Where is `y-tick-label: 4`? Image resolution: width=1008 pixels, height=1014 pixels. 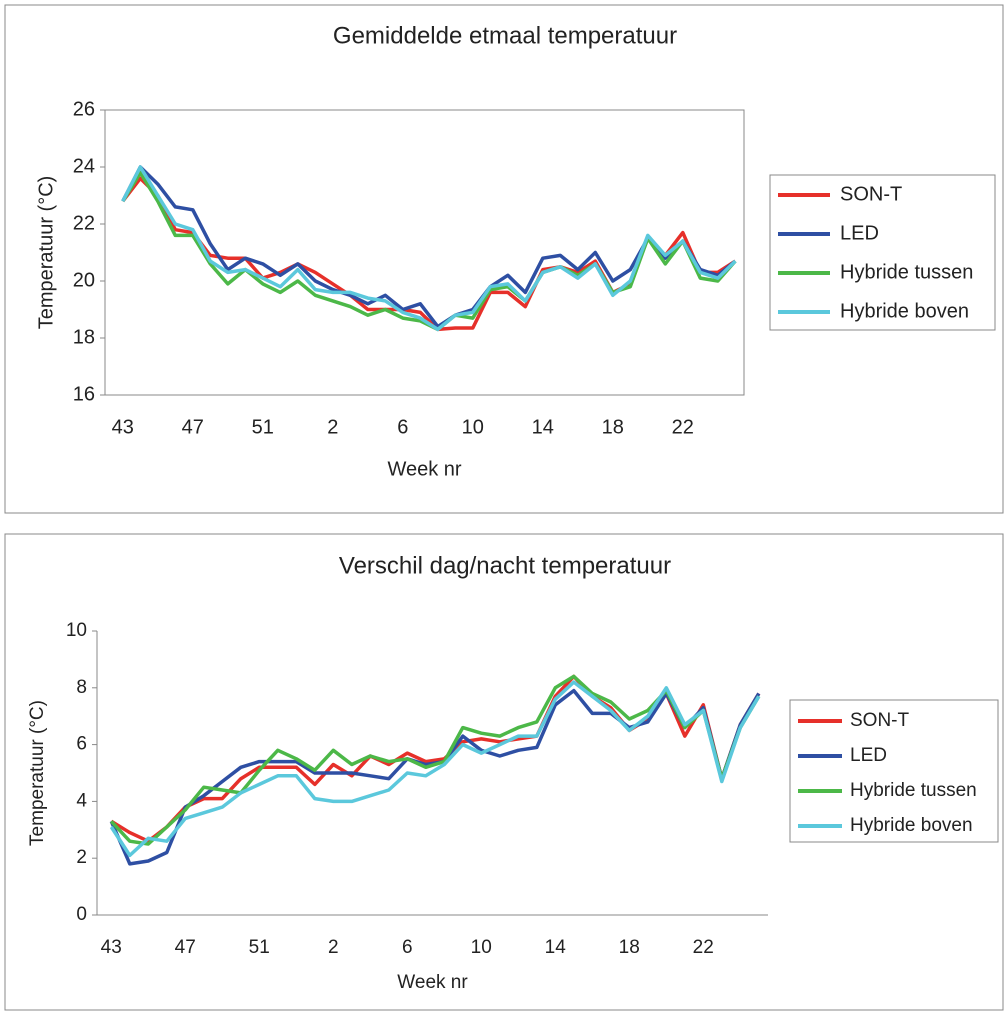 y-tick-label: 4 is located at coordinates (81, 800).